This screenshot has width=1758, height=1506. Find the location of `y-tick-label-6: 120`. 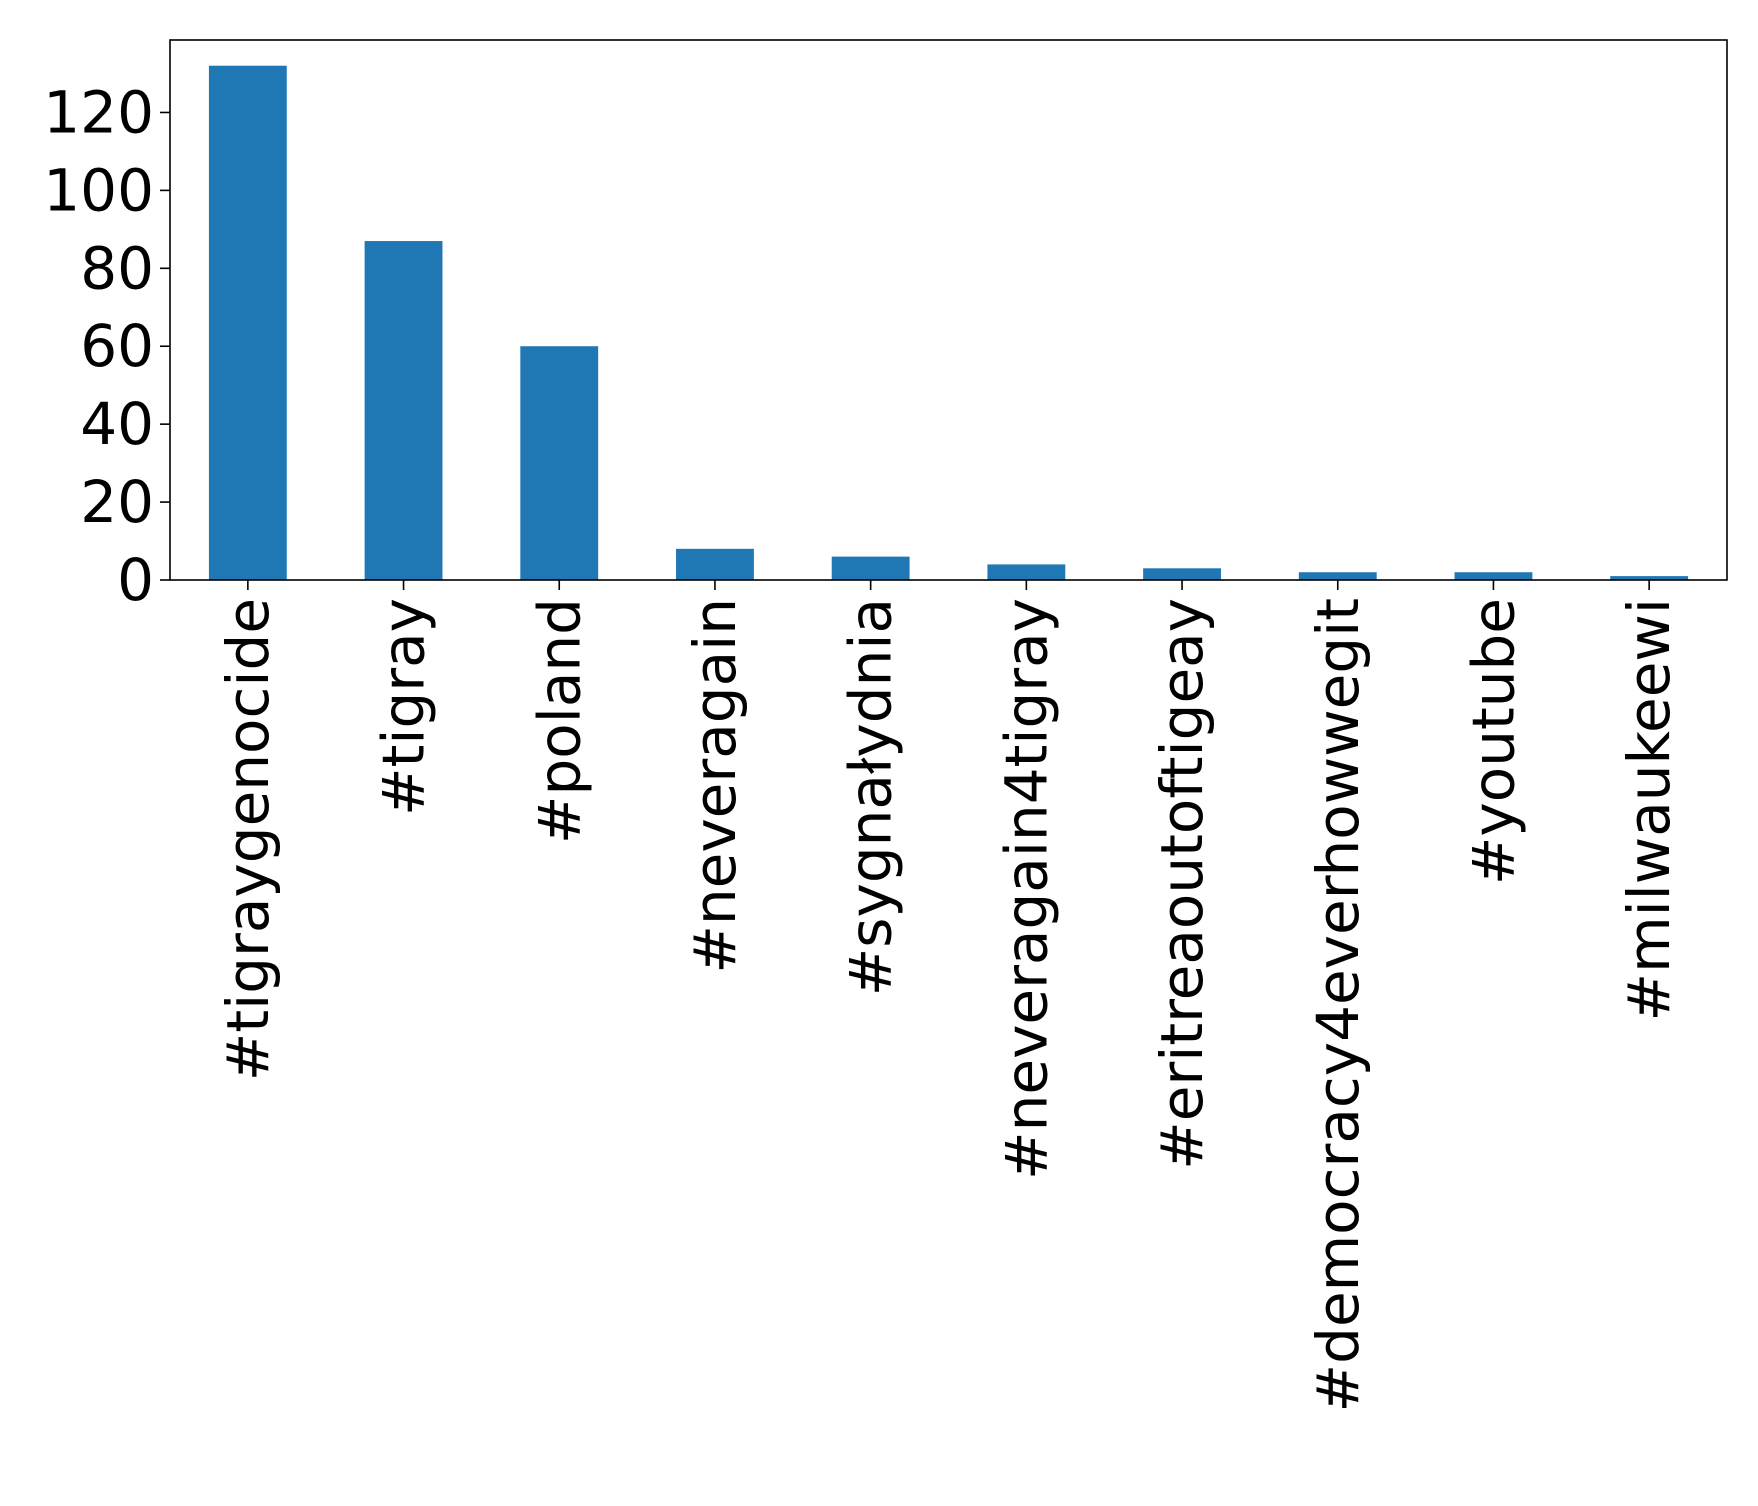

y-tick-label-6: 120 is located at coordinates (98, 112).